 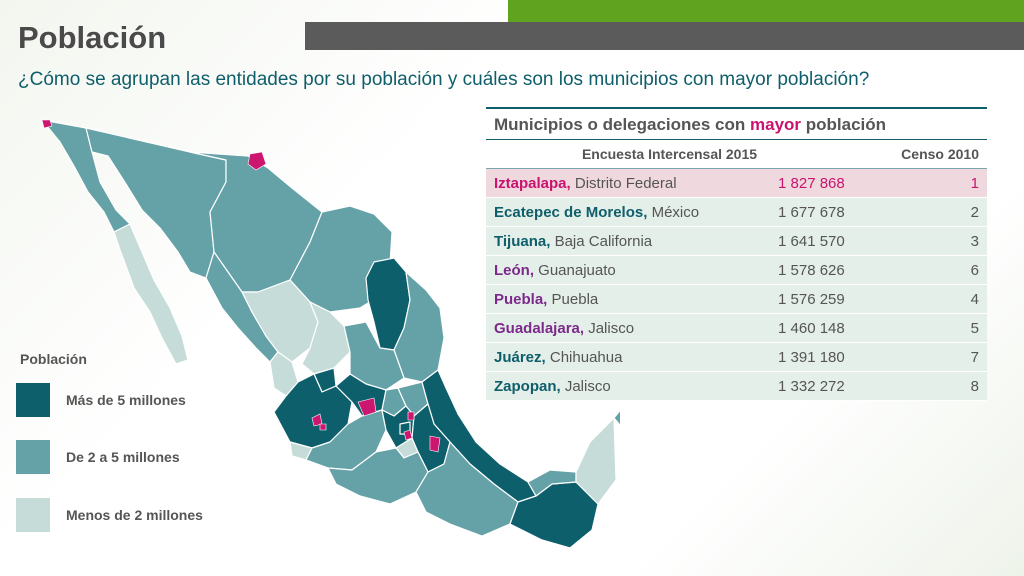 What do you see at coordinates (974, 270) in the screenshot?
I see `rank-cell: 6` at bounding box center [974, 270].